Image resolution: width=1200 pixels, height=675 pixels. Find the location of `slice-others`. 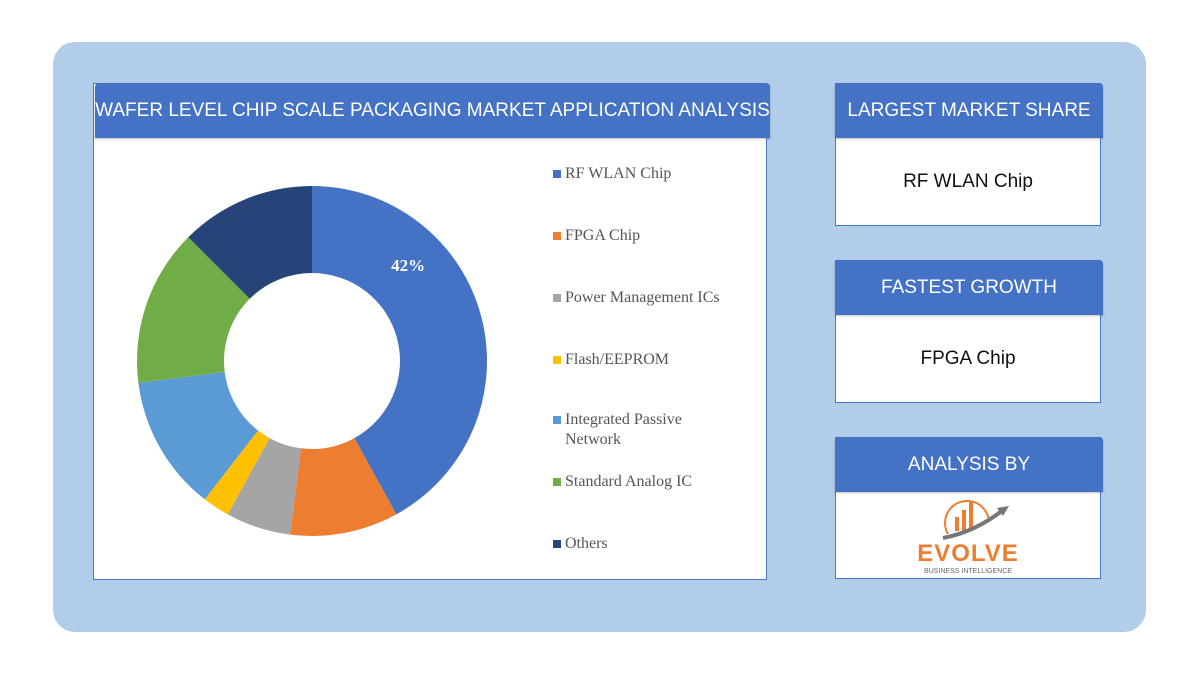

slice-others is located at coordinates (250, 242).